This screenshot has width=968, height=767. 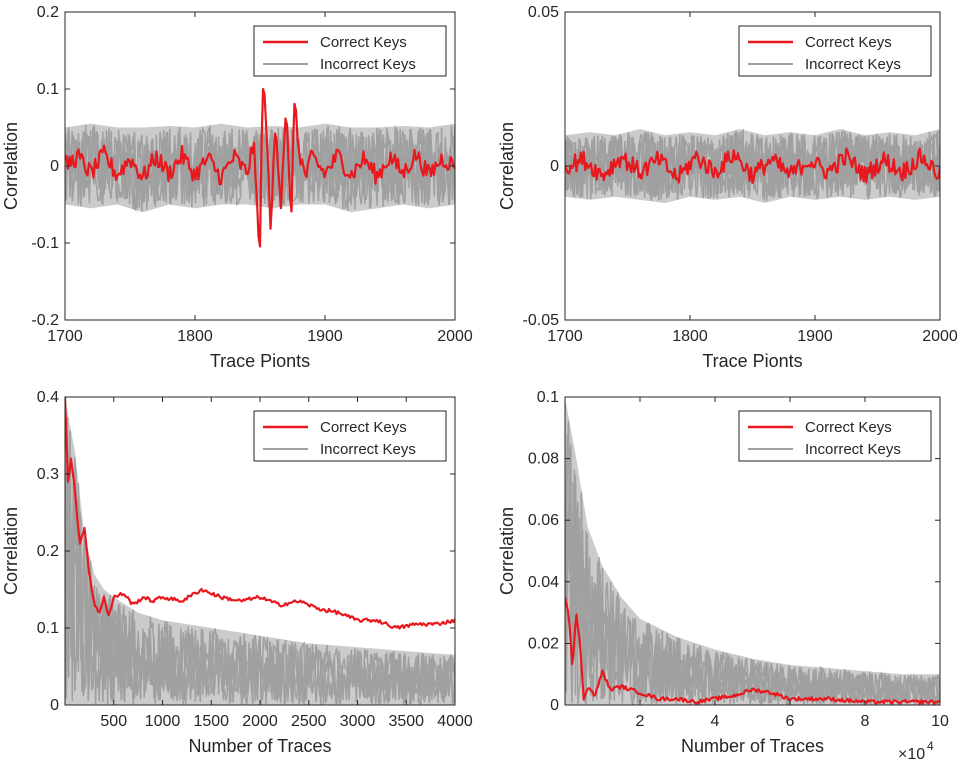 What do you see at coordinates (45, 243) in the screenshot?
I see `y-tick-label: -0.1` at bounding box center [45, 243].